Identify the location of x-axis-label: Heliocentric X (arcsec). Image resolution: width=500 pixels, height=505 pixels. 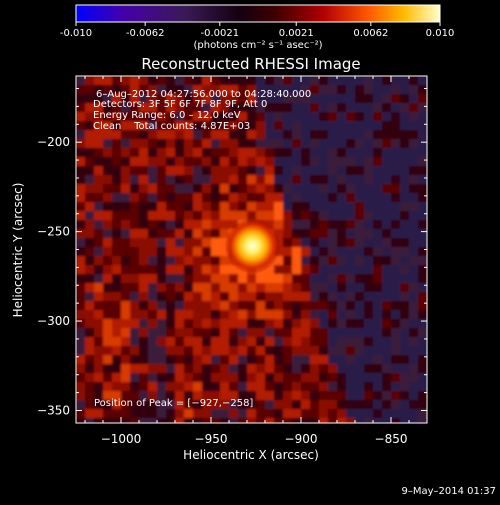
(251, 455).